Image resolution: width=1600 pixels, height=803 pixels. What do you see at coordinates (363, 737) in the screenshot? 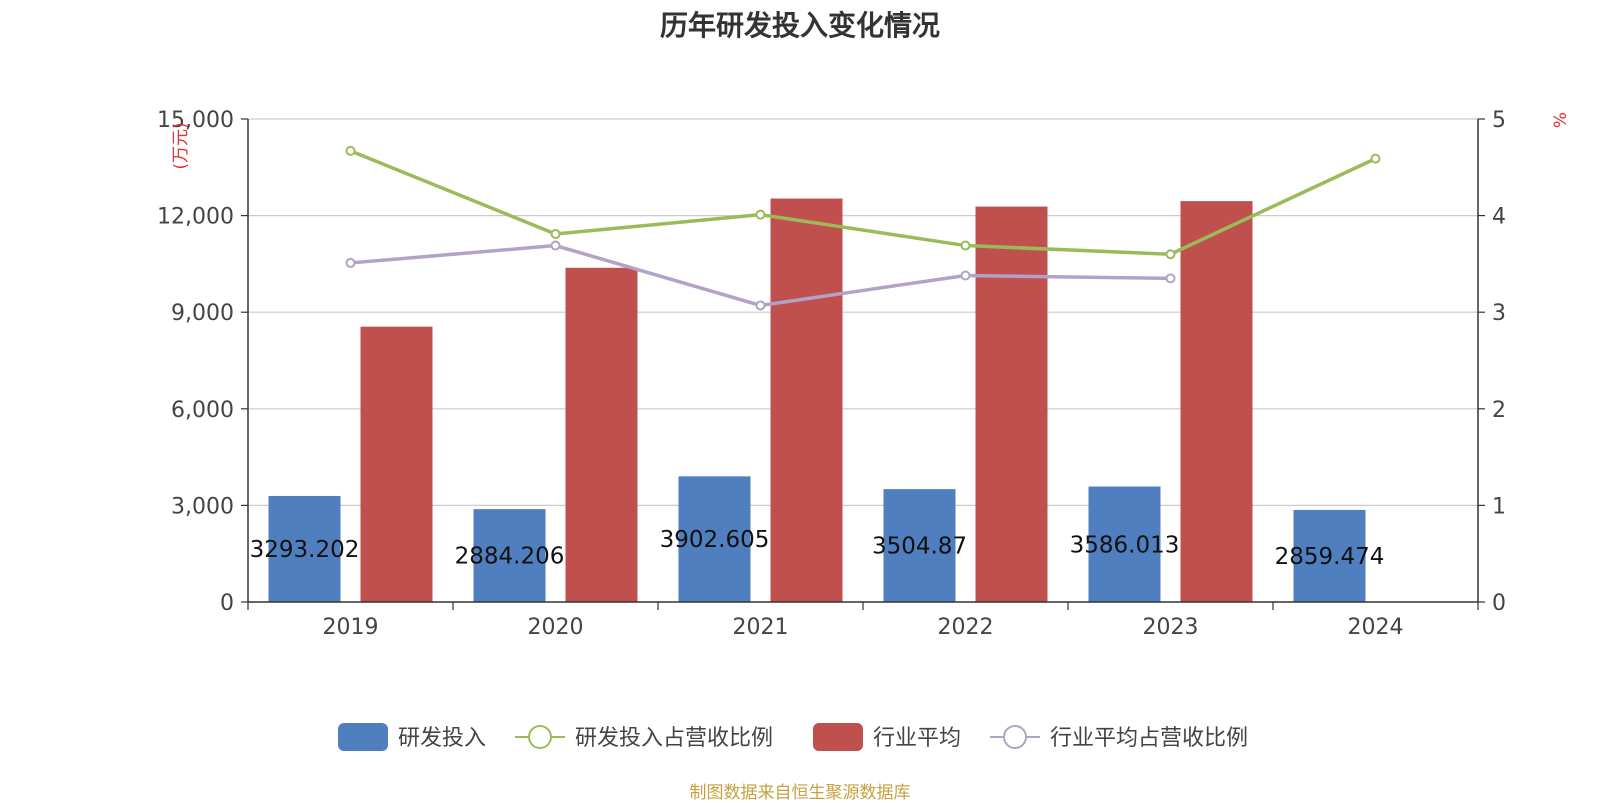
I see `legend-swatch-研发投入` at bounding box center [363, 737].